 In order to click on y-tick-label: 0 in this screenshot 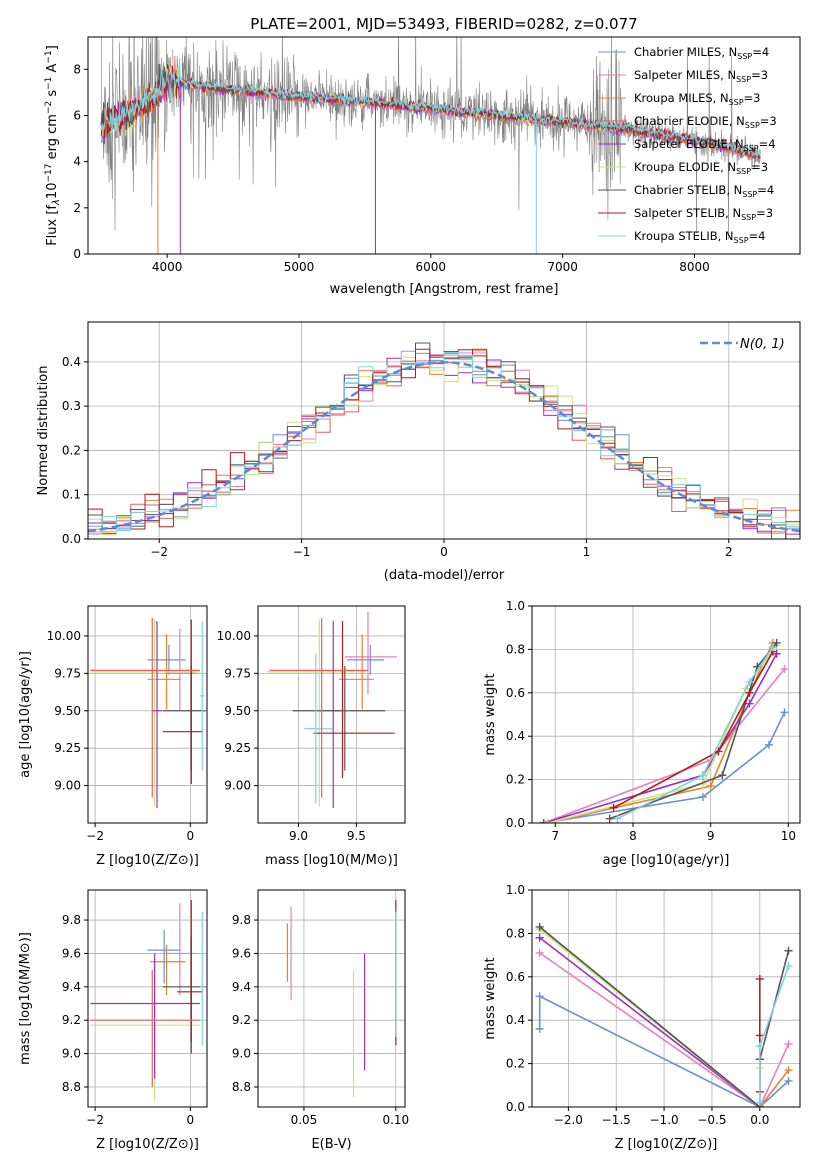, I will do `click(77, 254)`.